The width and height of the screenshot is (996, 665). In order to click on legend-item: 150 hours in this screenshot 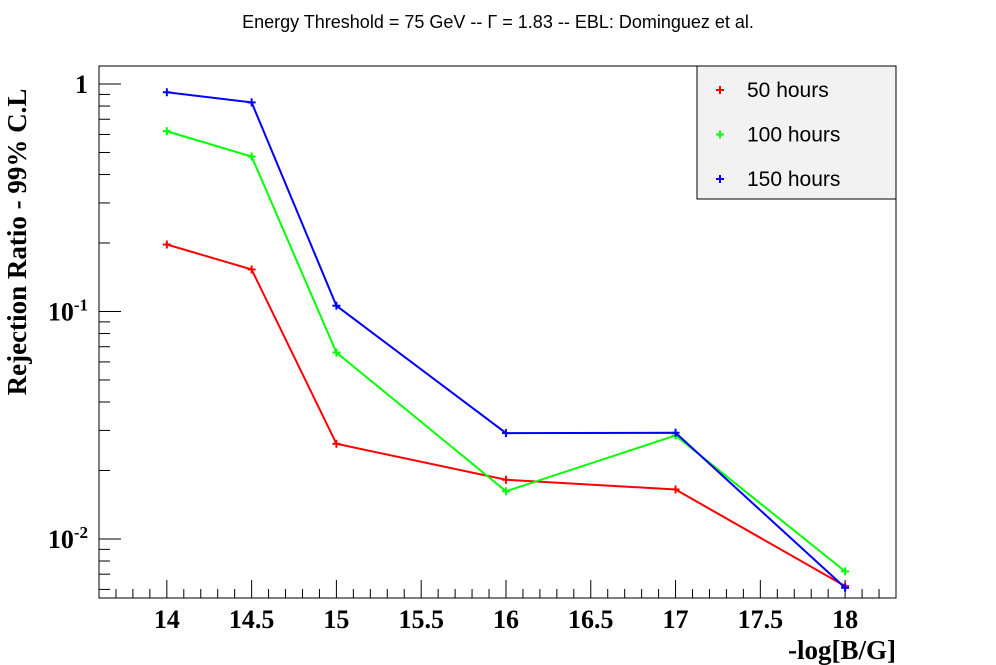, I will do `click(778, 179)`.